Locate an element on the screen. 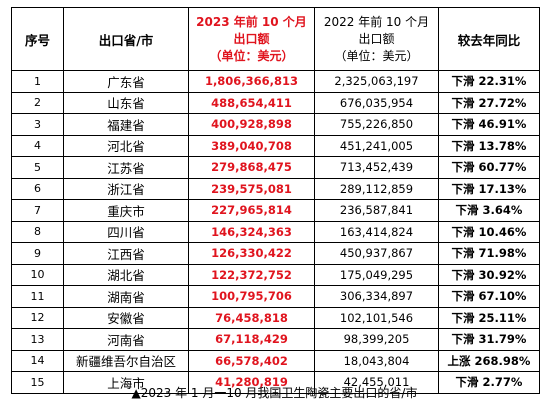 The image size is (549, 412). row-export-2022: 18,043,804 is located at coordinates (376, 360).